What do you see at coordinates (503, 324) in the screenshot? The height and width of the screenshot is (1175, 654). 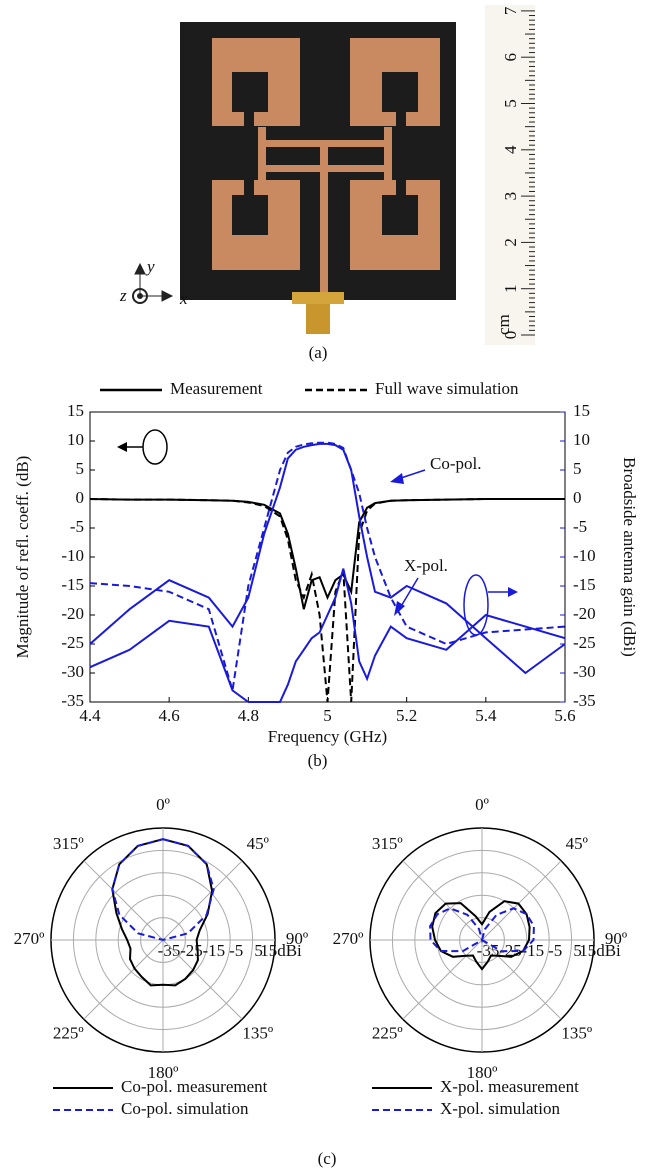 I see `ruler-unit: cm` at bounding box center [503, 324].